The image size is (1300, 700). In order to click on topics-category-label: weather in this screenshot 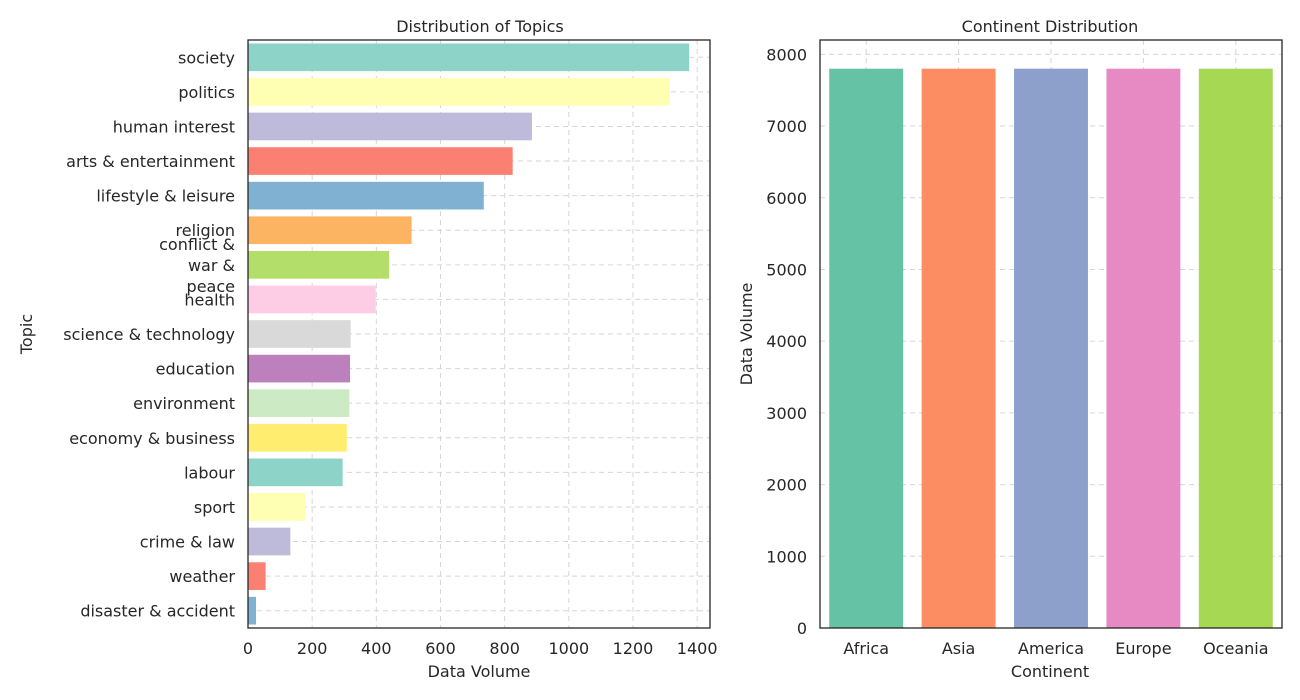, I will do `click(202, 576)`.